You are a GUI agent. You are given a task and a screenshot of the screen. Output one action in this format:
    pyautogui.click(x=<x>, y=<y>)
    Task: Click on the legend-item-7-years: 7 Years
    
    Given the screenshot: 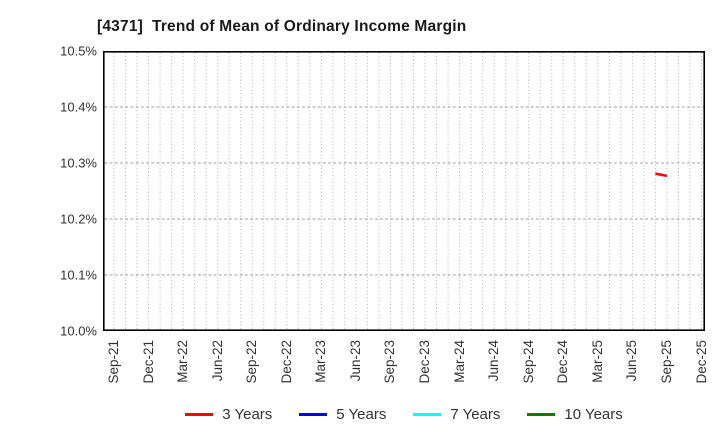 What is the action you would take?
    pyautogui.click(x=456, y=414)
    